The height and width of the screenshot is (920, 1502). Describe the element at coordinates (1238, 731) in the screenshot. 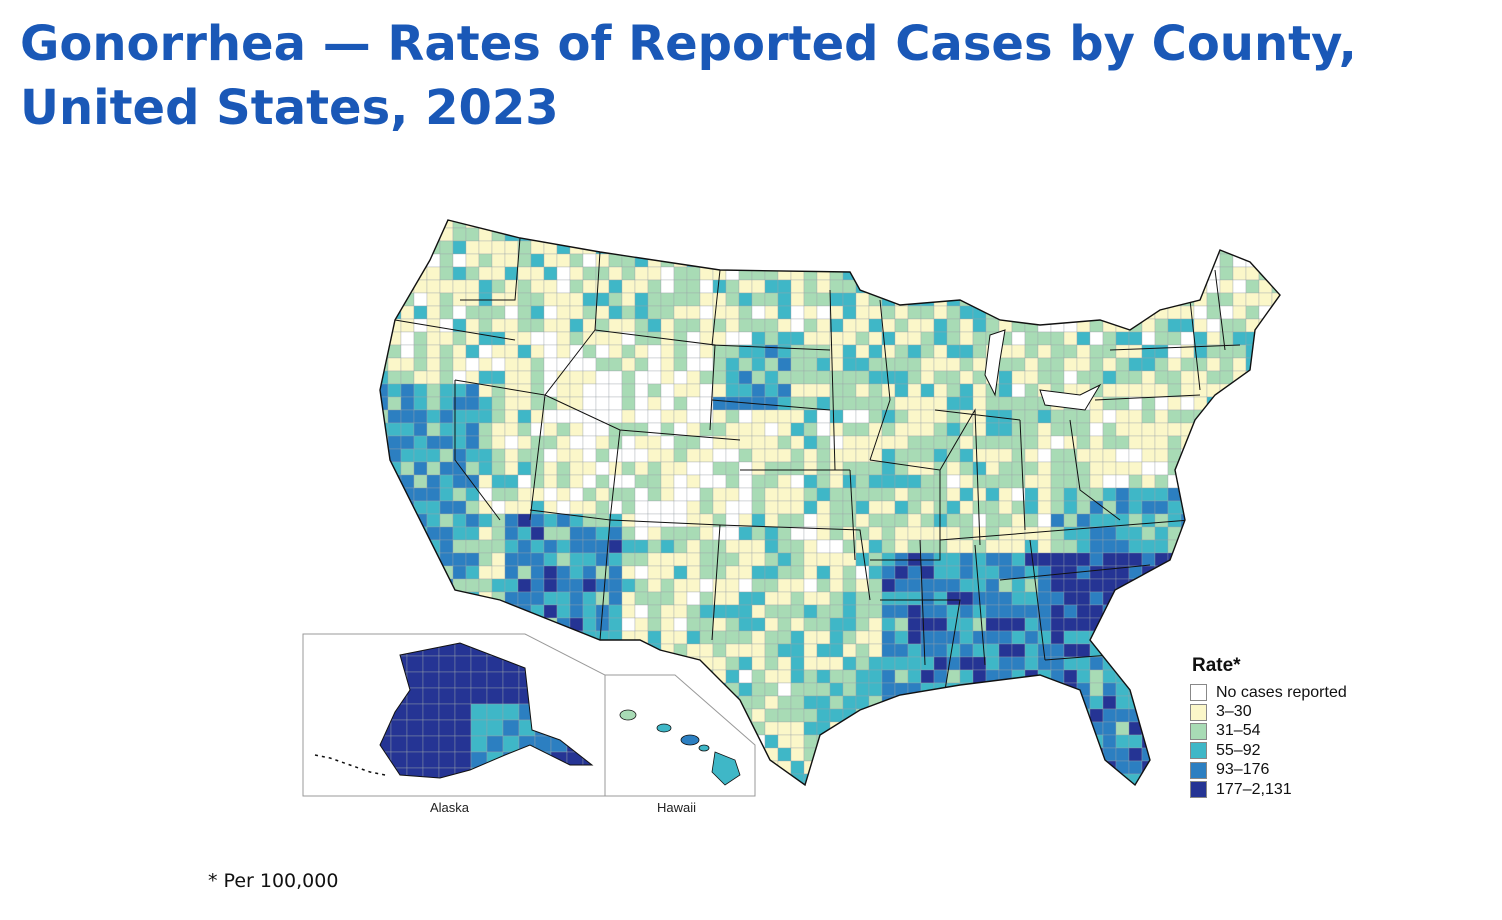

I see `legend-label: 31–54` at that location.